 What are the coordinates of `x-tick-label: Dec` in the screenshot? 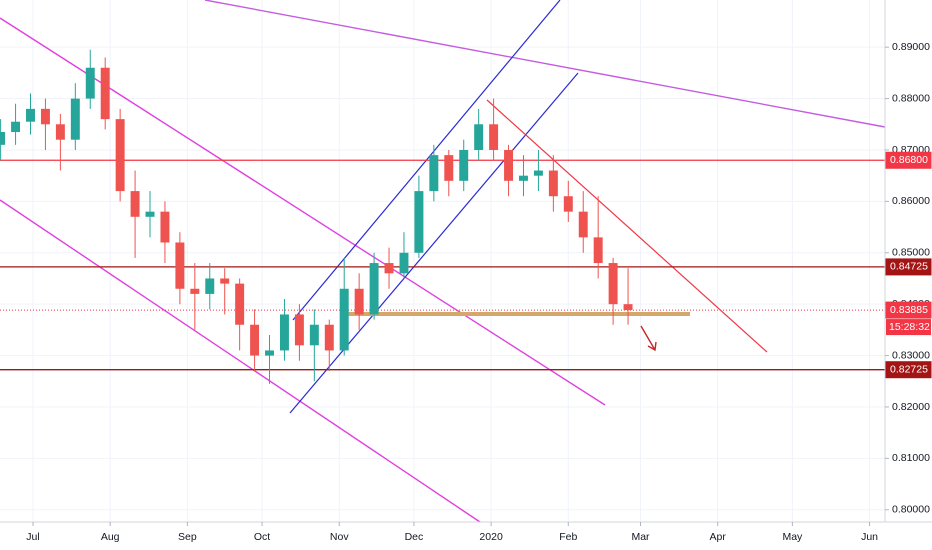 It's located at (414, 537).